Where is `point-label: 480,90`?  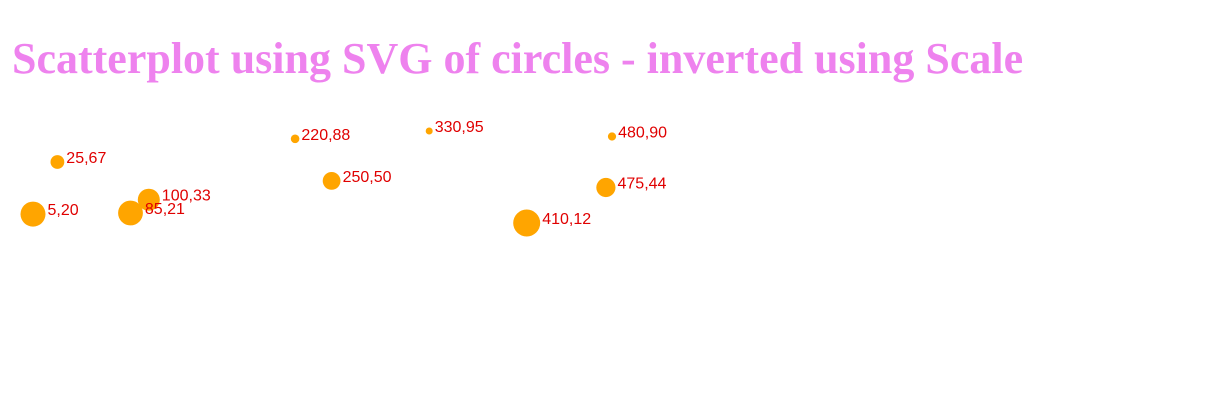
point-label: 480,90 is located at coordinates (642, 133).